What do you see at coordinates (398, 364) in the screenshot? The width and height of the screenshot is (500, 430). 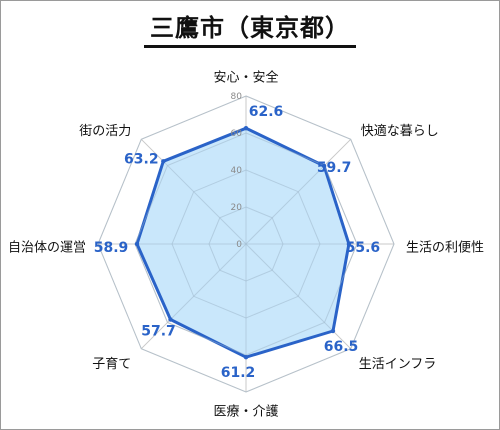 I see `category-label: 生活インフラ` at bounding box center [398, 364].